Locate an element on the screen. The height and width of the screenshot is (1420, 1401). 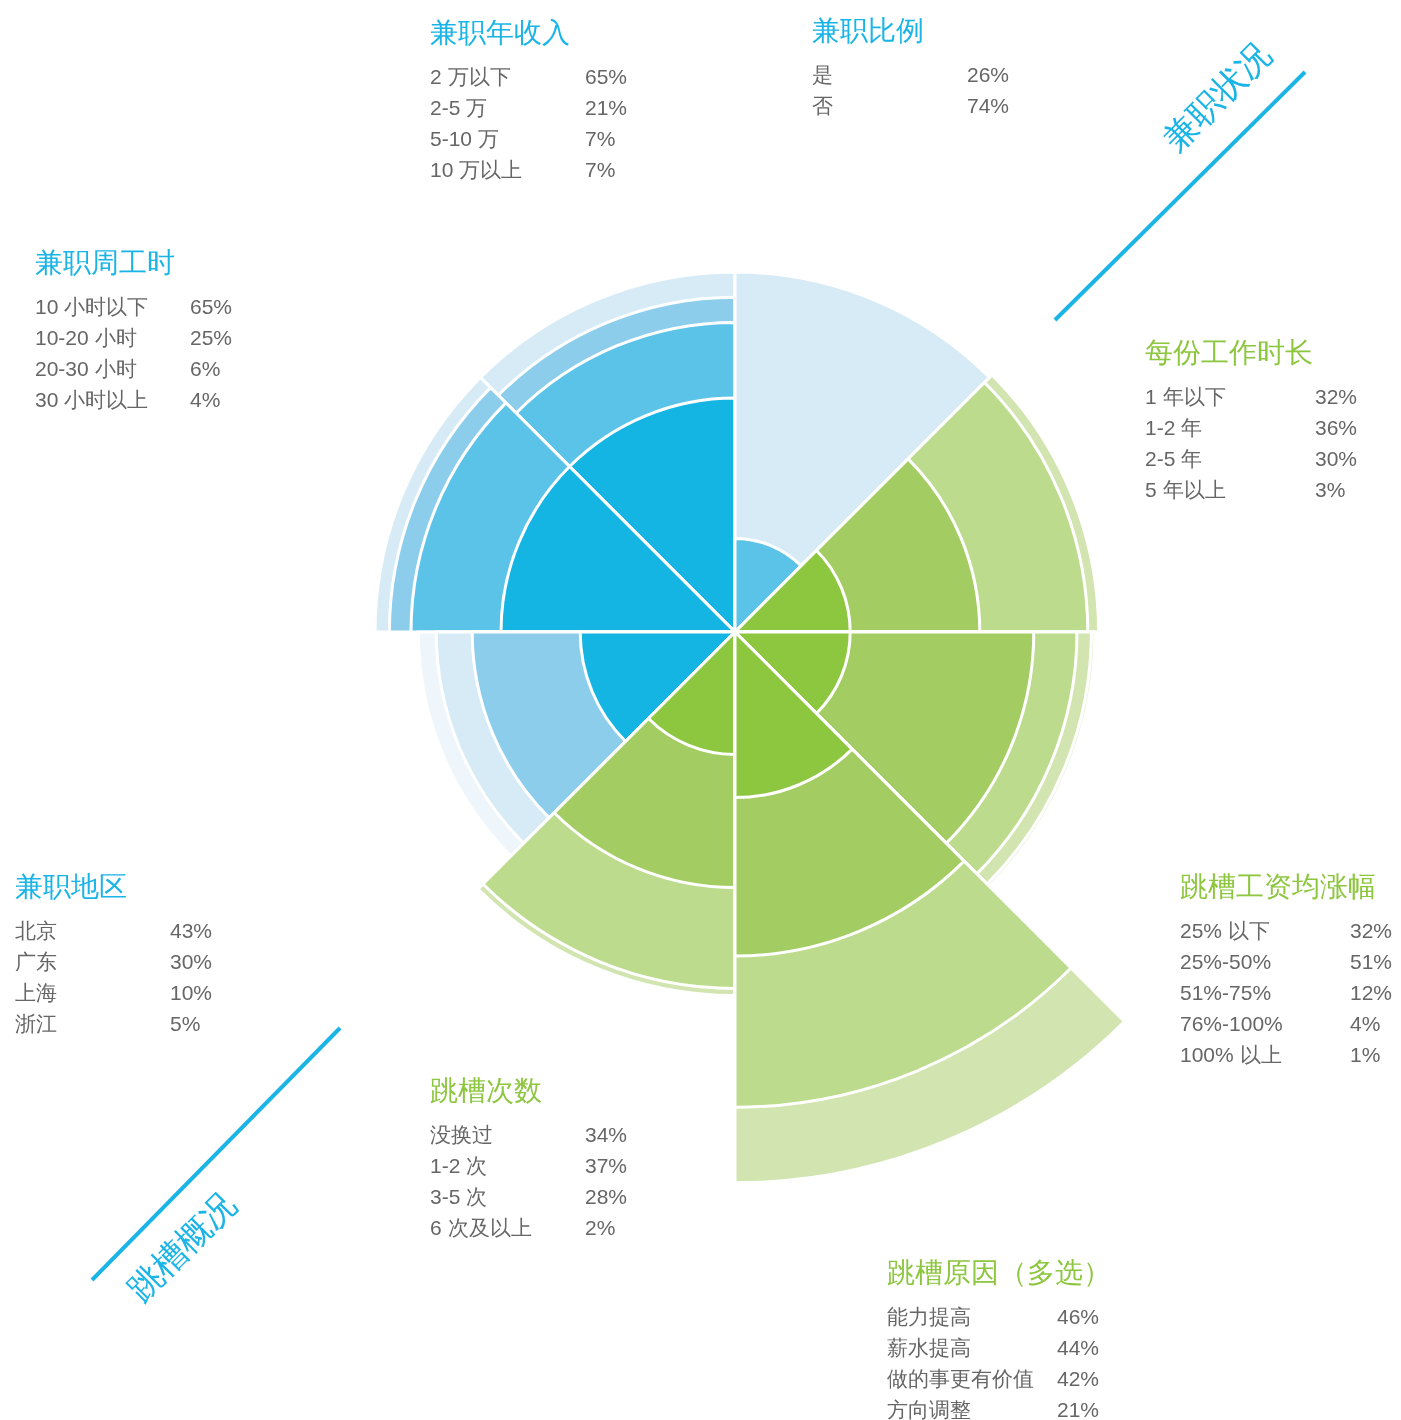
data-label: 6% is located at coordinates (205, 368).